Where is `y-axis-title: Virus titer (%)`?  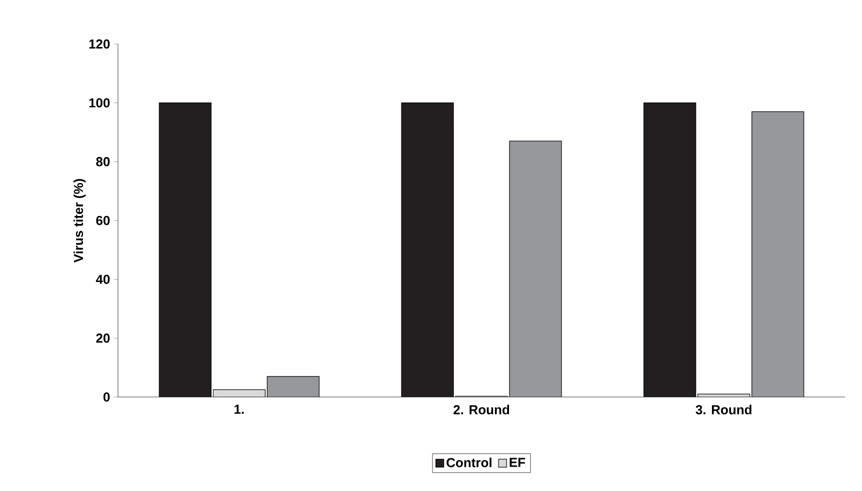
y-axis-title: Virus titer (%) is located at coordinates (80, 221).